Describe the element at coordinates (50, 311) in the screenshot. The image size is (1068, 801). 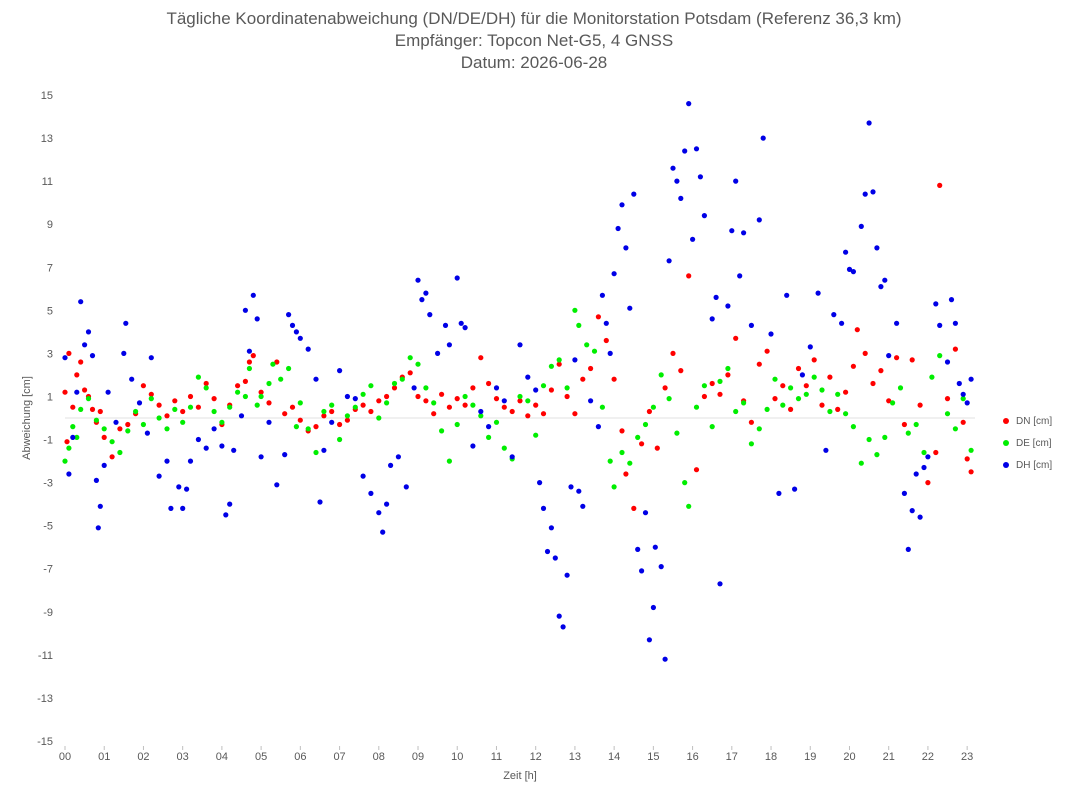
I see `y-tick-label: 5` at that location.